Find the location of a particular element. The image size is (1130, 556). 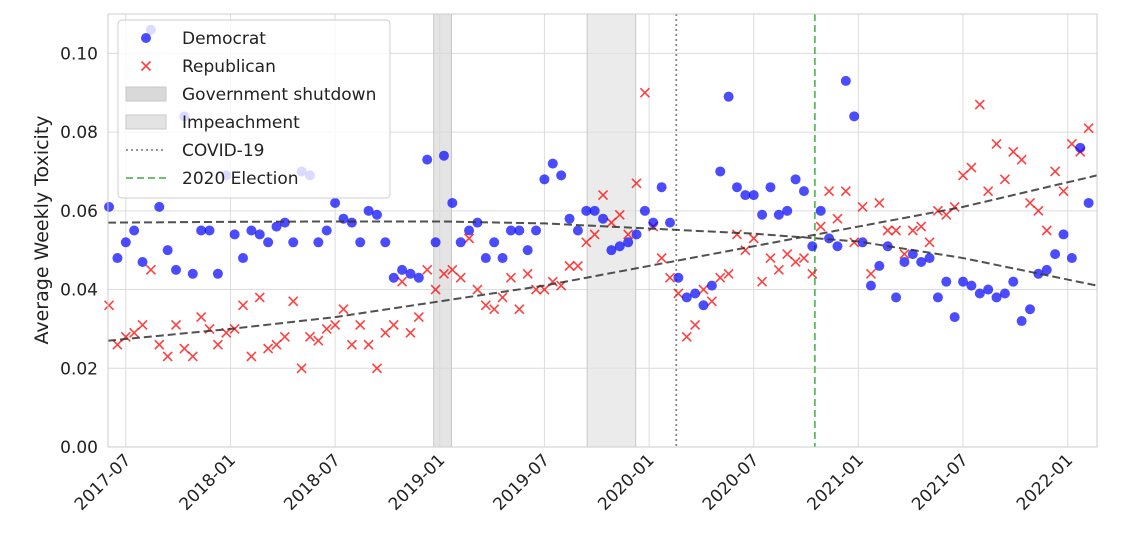

legend-label: Impeachment is located at coordinates (241, 123).